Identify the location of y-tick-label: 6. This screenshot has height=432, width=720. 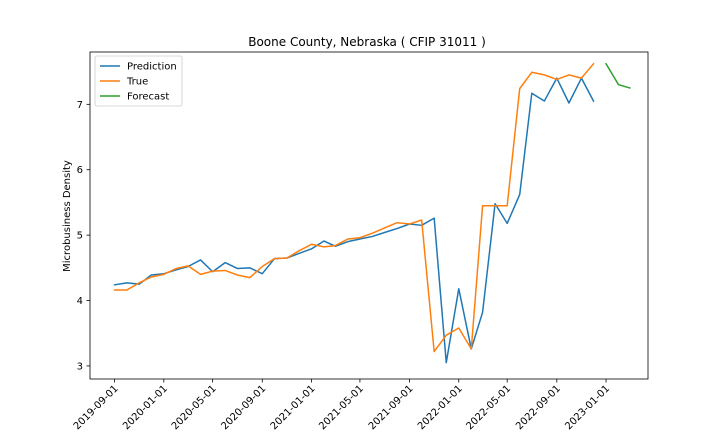
(80, 170).